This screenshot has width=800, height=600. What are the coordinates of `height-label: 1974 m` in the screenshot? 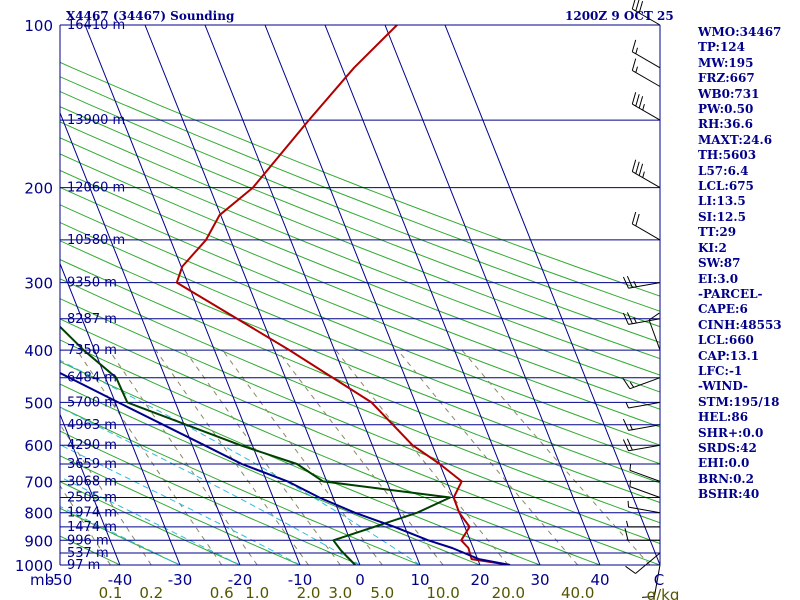 It's located at (92, 513).